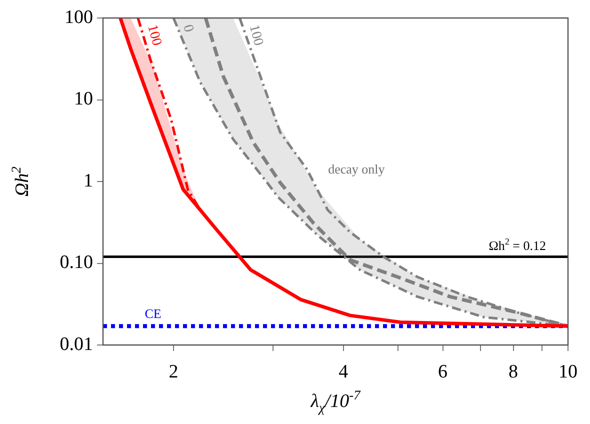  I want to click on x-tick-label: 8, so click(513, 371).